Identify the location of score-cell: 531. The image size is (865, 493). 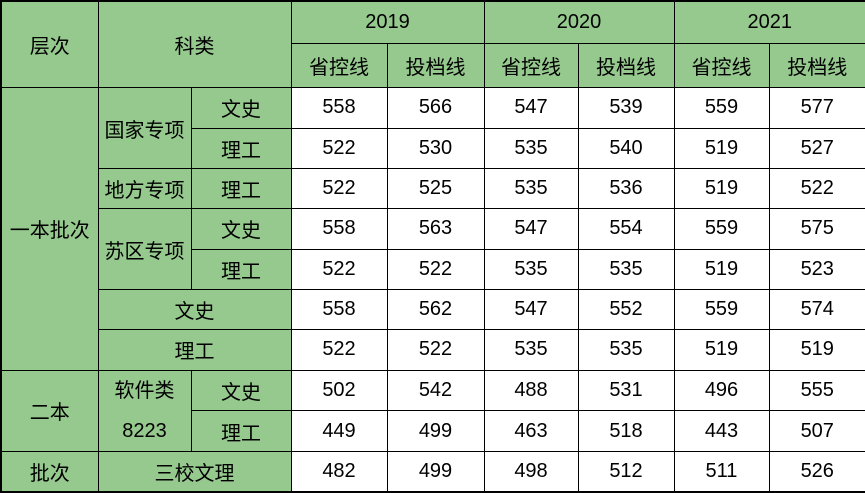
(626, 390).